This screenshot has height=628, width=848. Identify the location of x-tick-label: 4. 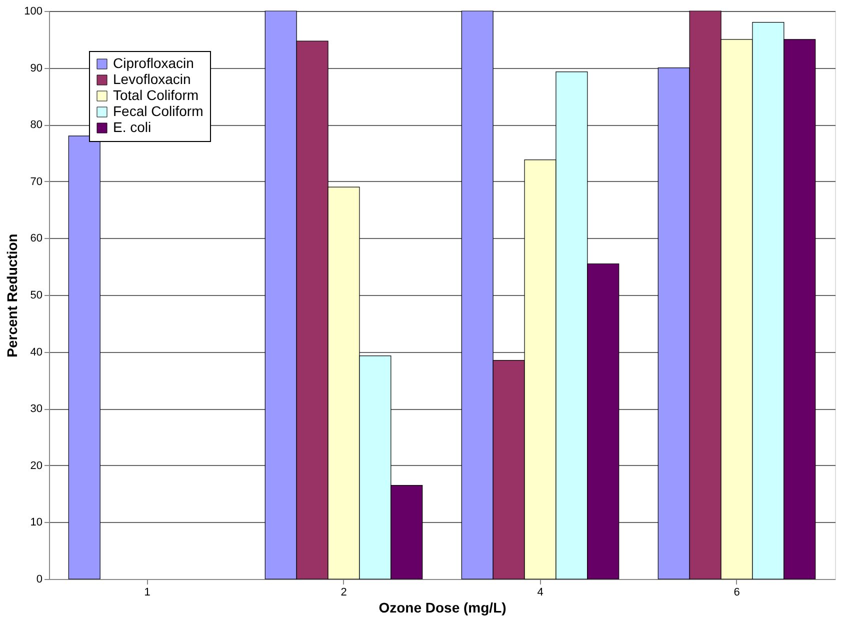
(540, 592).